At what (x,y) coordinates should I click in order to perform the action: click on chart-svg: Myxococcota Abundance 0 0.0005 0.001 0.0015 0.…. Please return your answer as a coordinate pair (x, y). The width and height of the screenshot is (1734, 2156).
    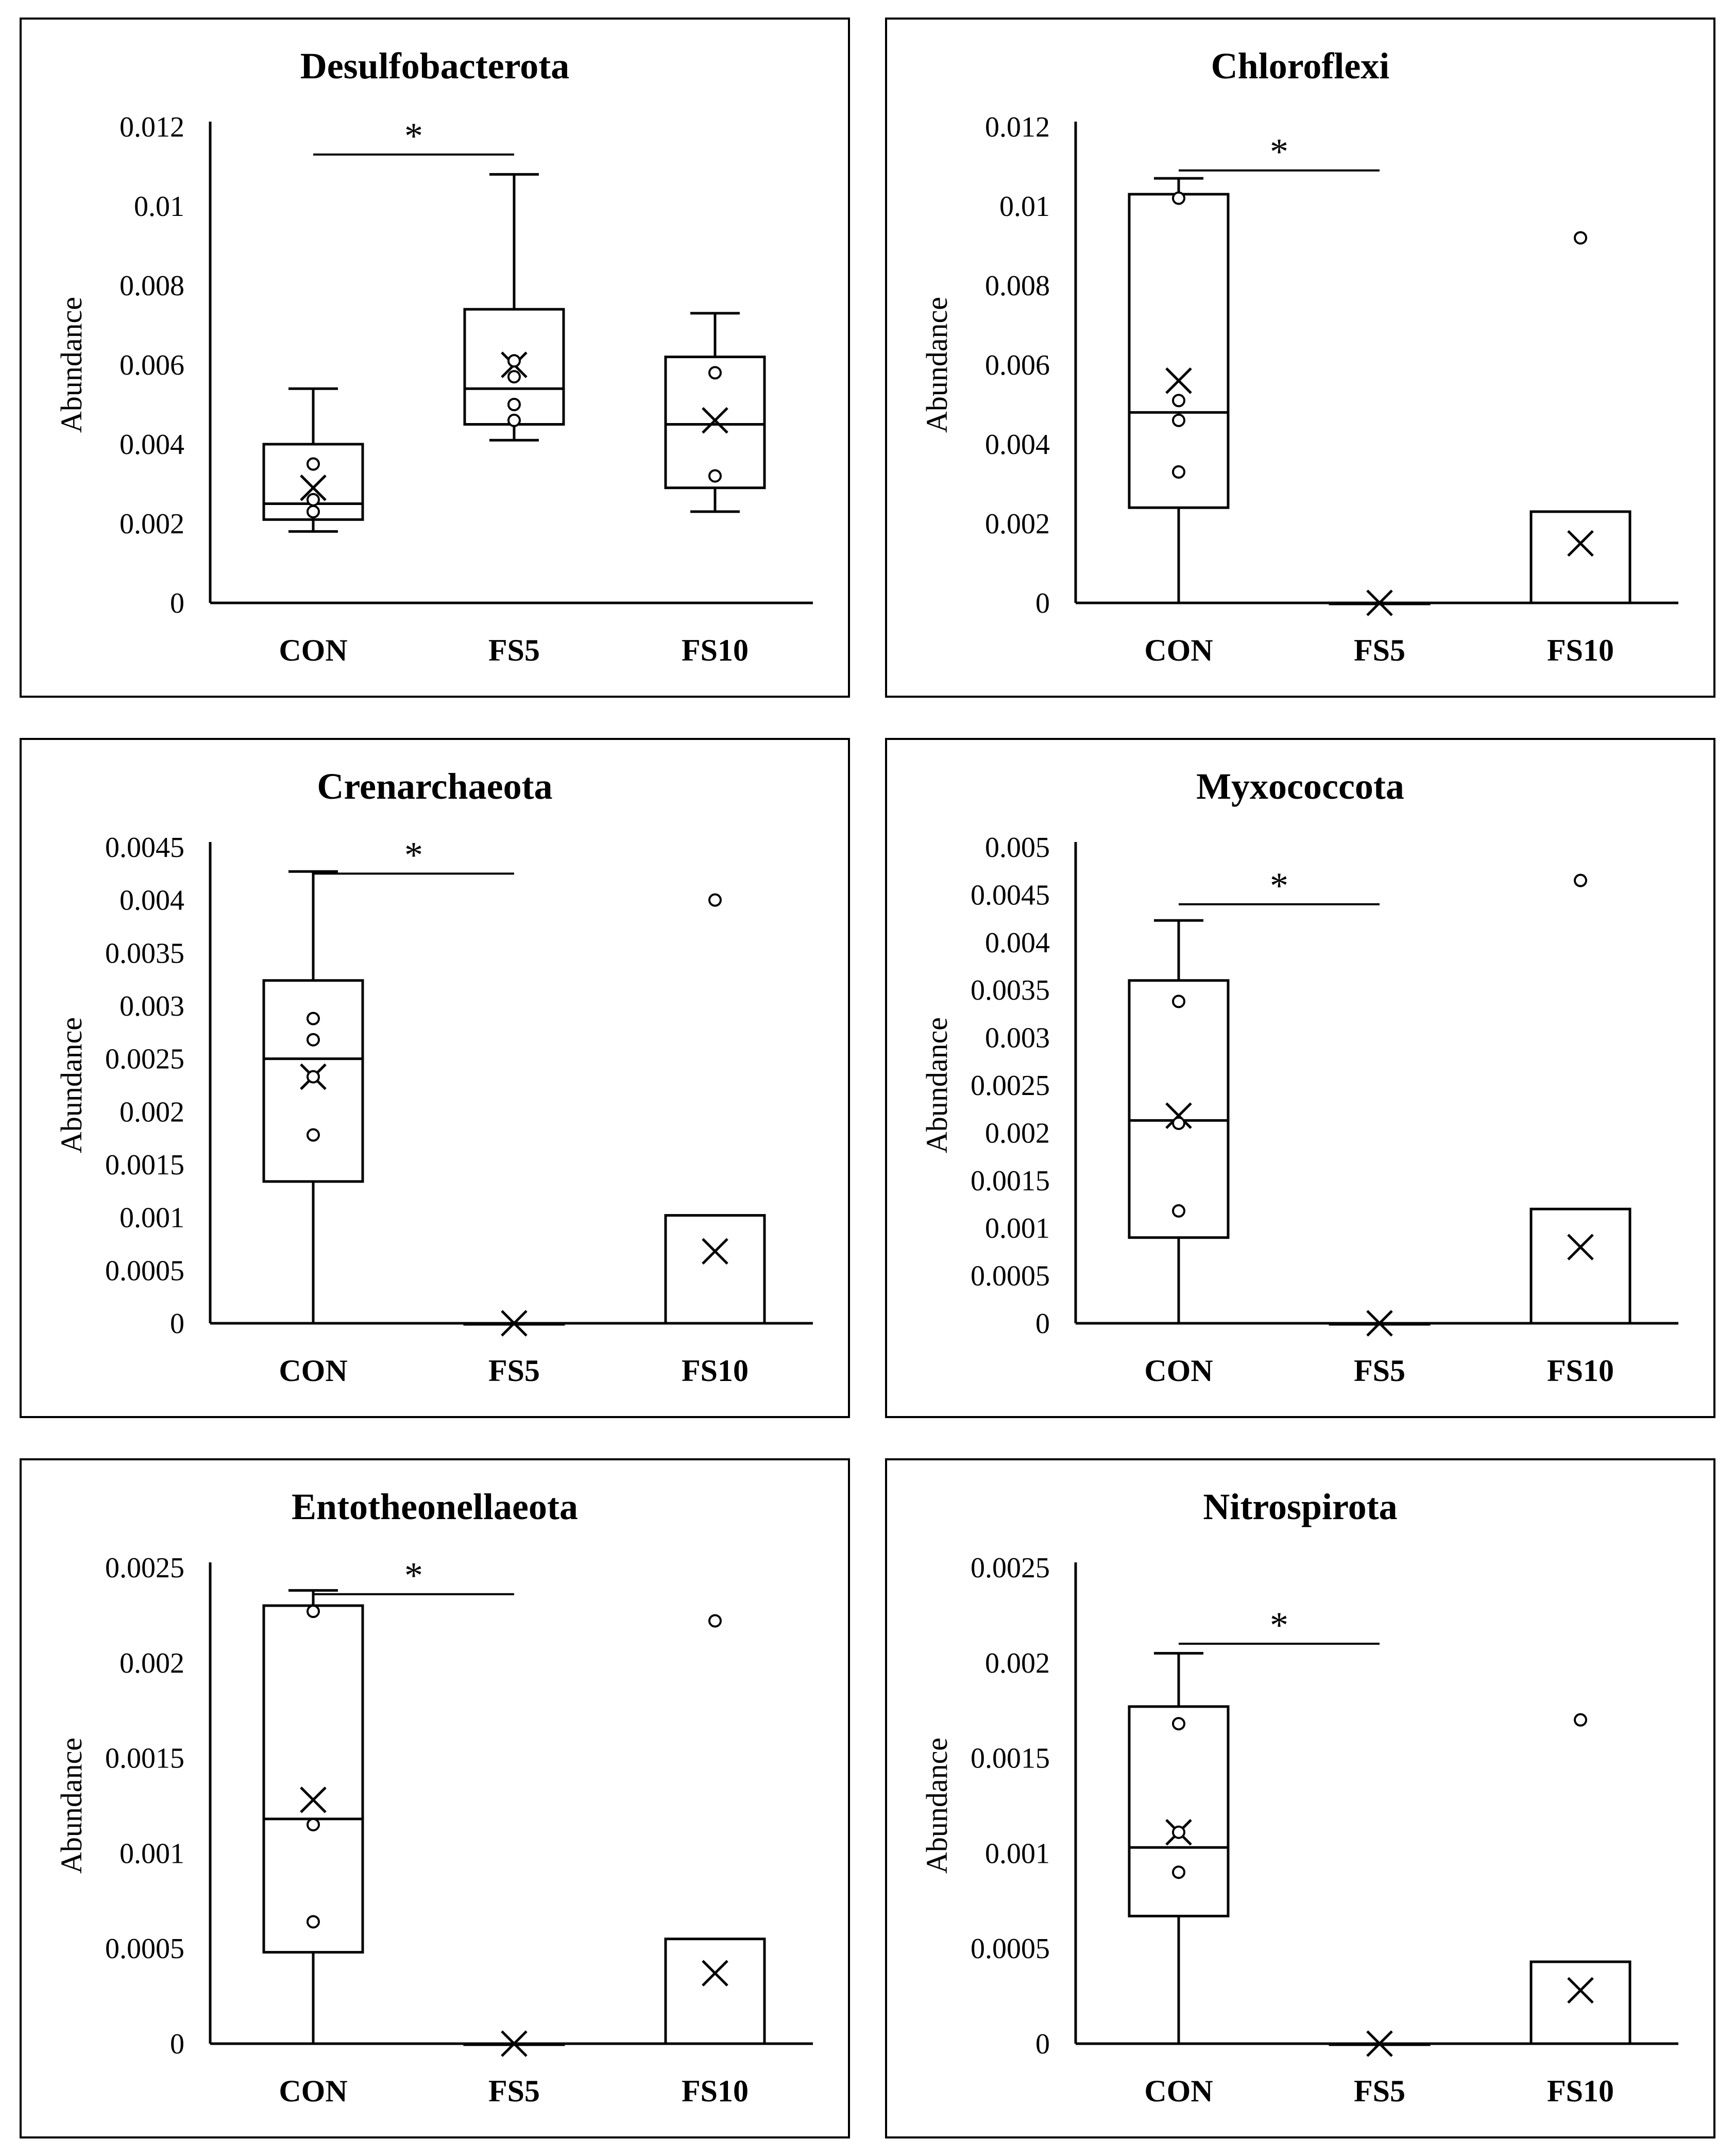
    Looking at the image, I should click on (1299, 1077).